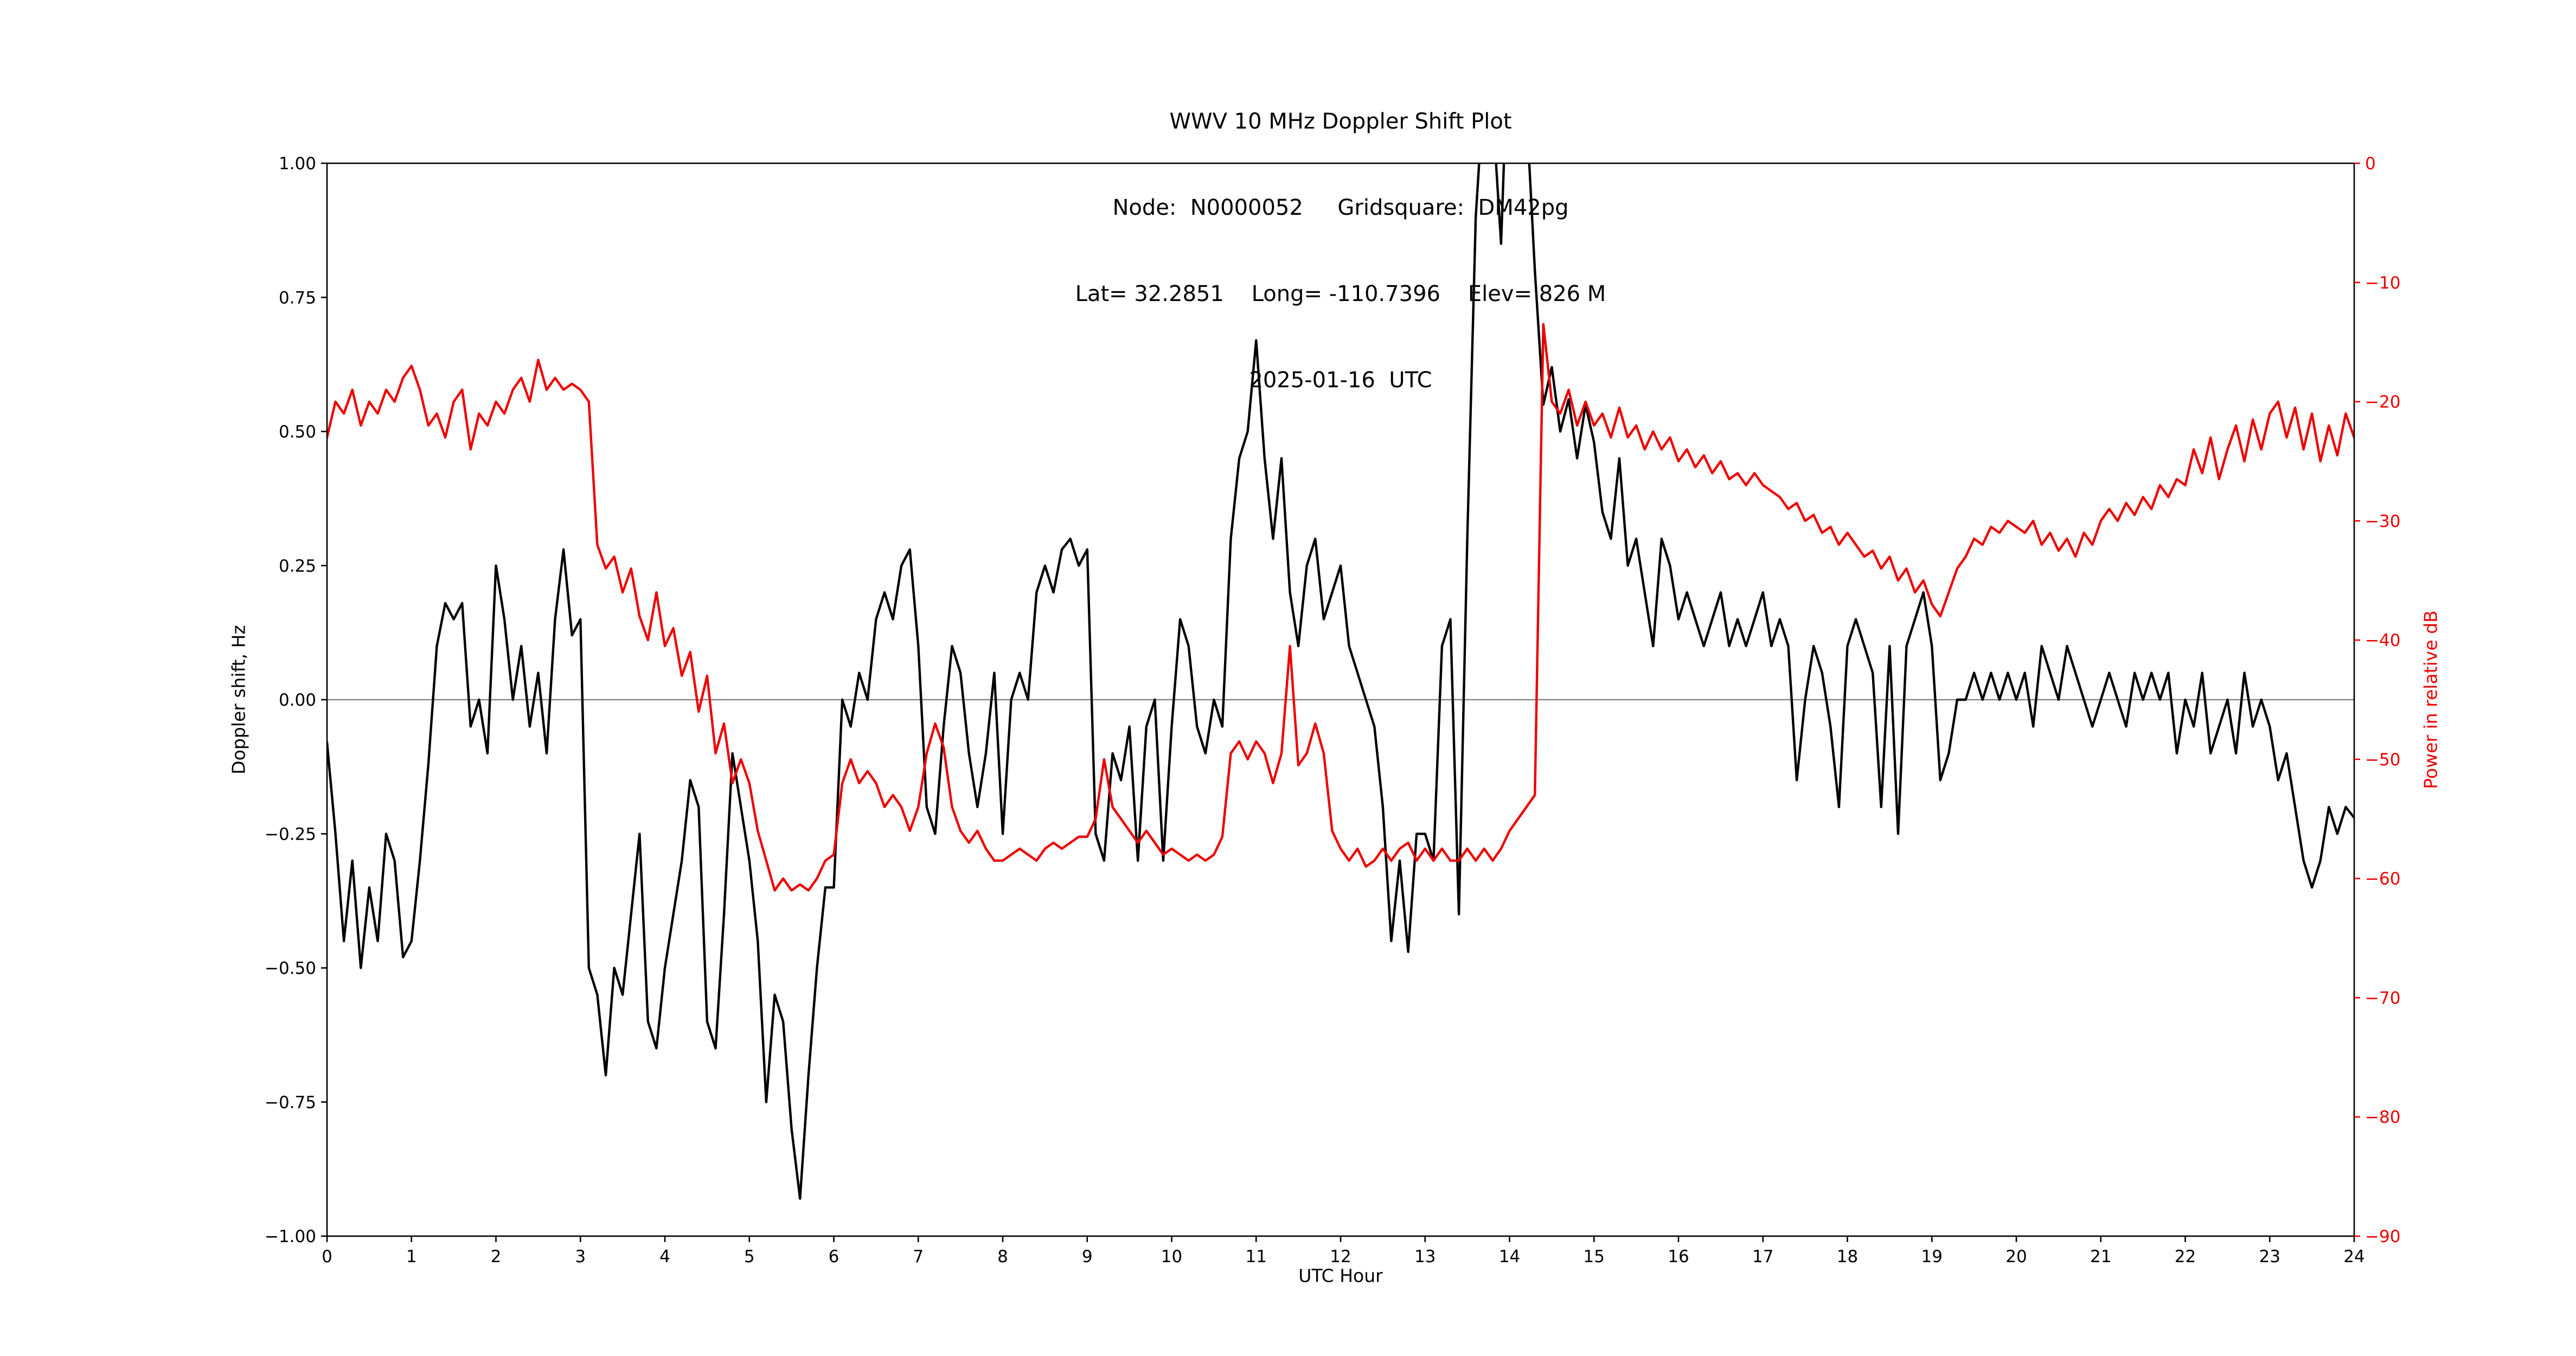 The width and height of the screenshot is (2576, 1356). I want to click on chart-lat-long-elev: Lat= 32.2851 Long= -110.7396 Elev= 826 M, so click(1340, 294).